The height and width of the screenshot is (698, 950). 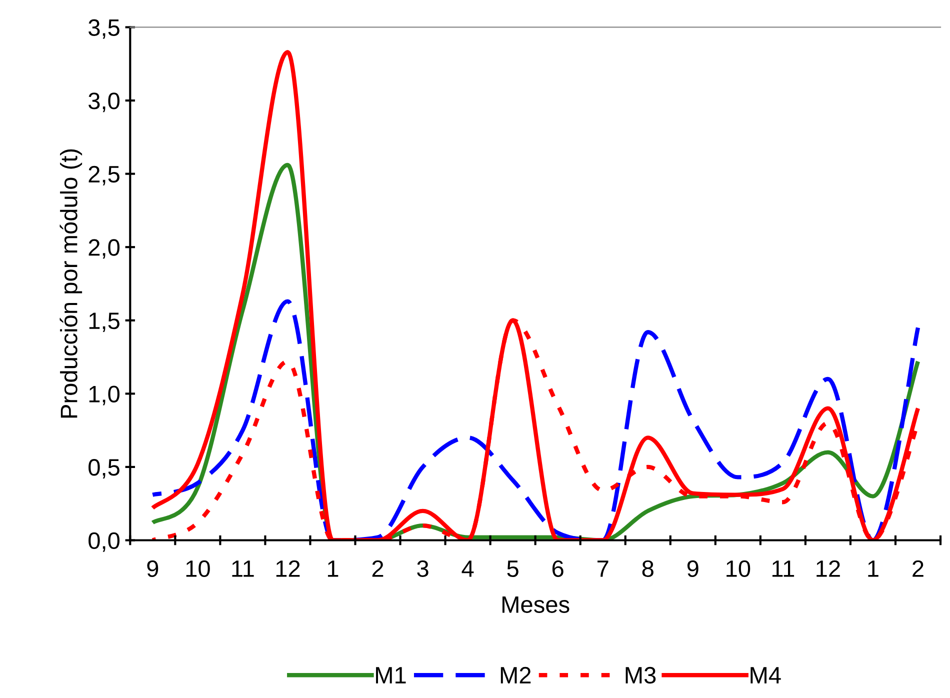 I want to click on y-tick-label: 3,0, so click(x=104, y=102).